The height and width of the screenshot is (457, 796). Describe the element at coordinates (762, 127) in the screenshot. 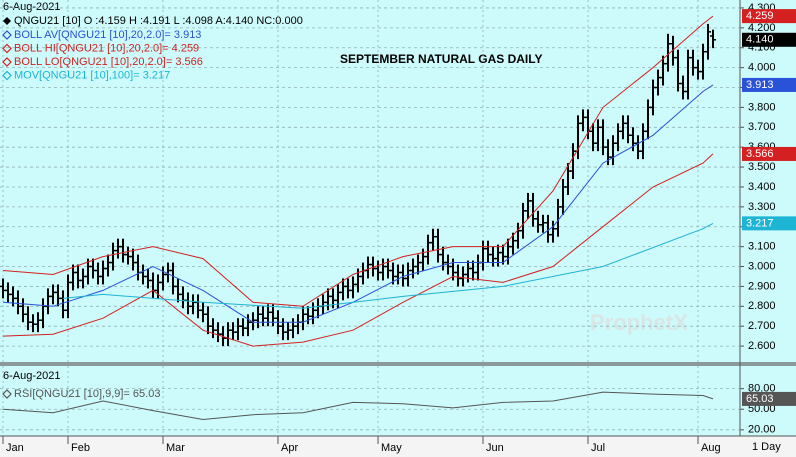

I see `y-tick-label: 3.700` at that location.